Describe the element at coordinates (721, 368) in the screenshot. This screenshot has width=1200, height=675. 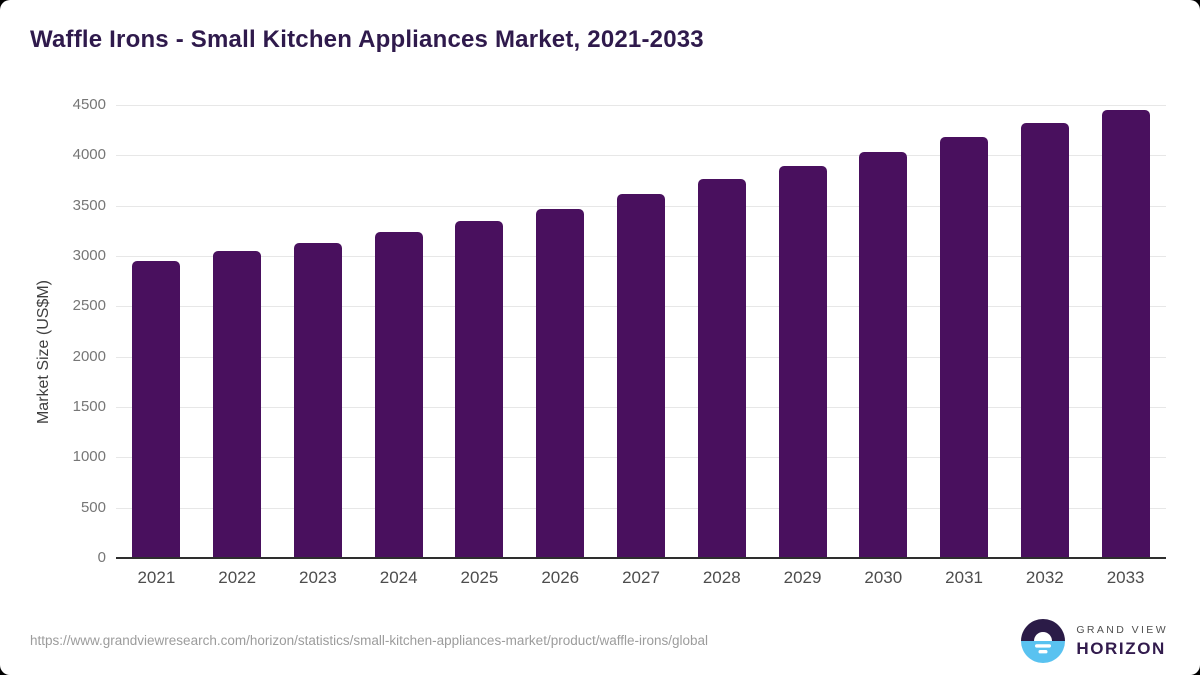
I see `bar-2028` at that location.